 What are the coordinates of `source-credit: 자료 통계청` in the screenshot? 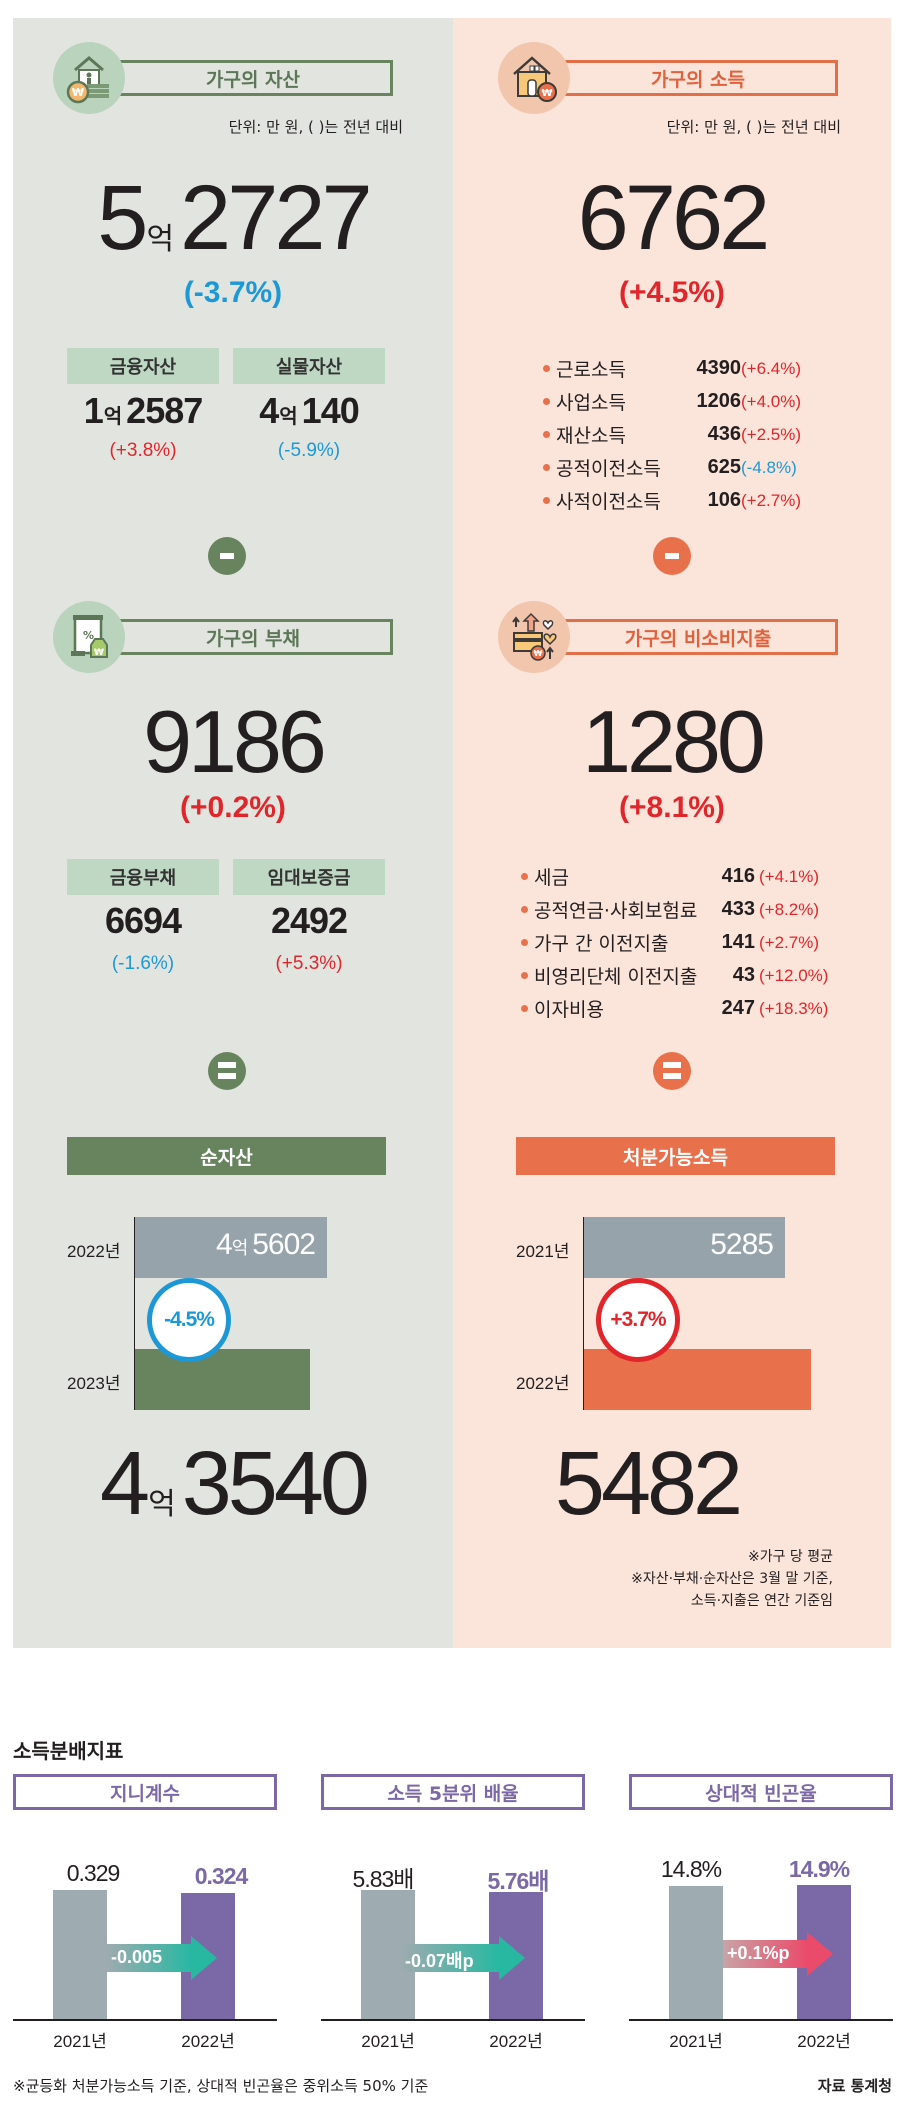 It's located at (854, 2086).